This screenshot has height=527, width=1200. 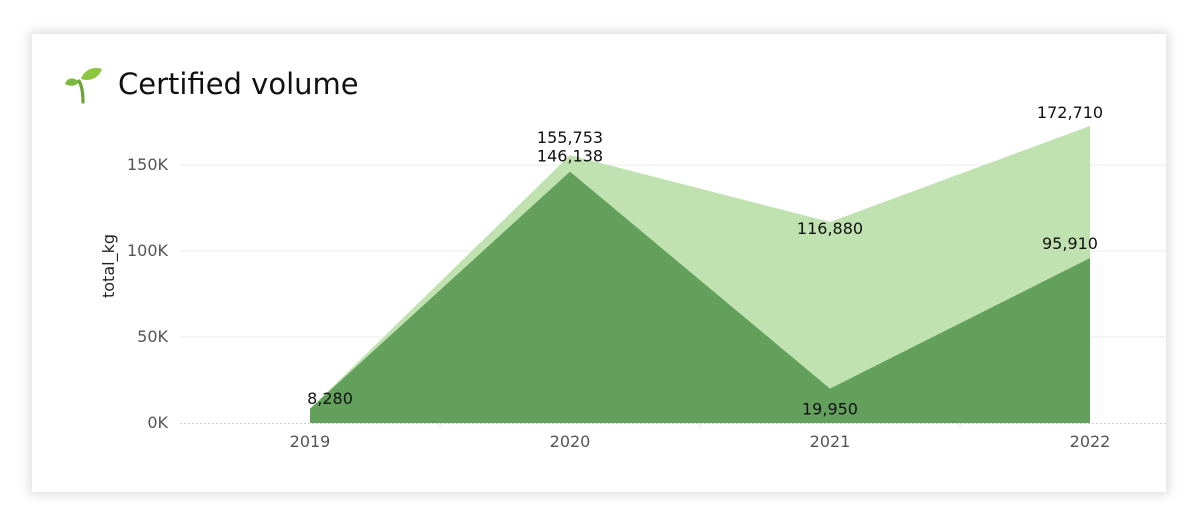 I want to click on x-tick-label: 2021, so click(x=830, y=441).